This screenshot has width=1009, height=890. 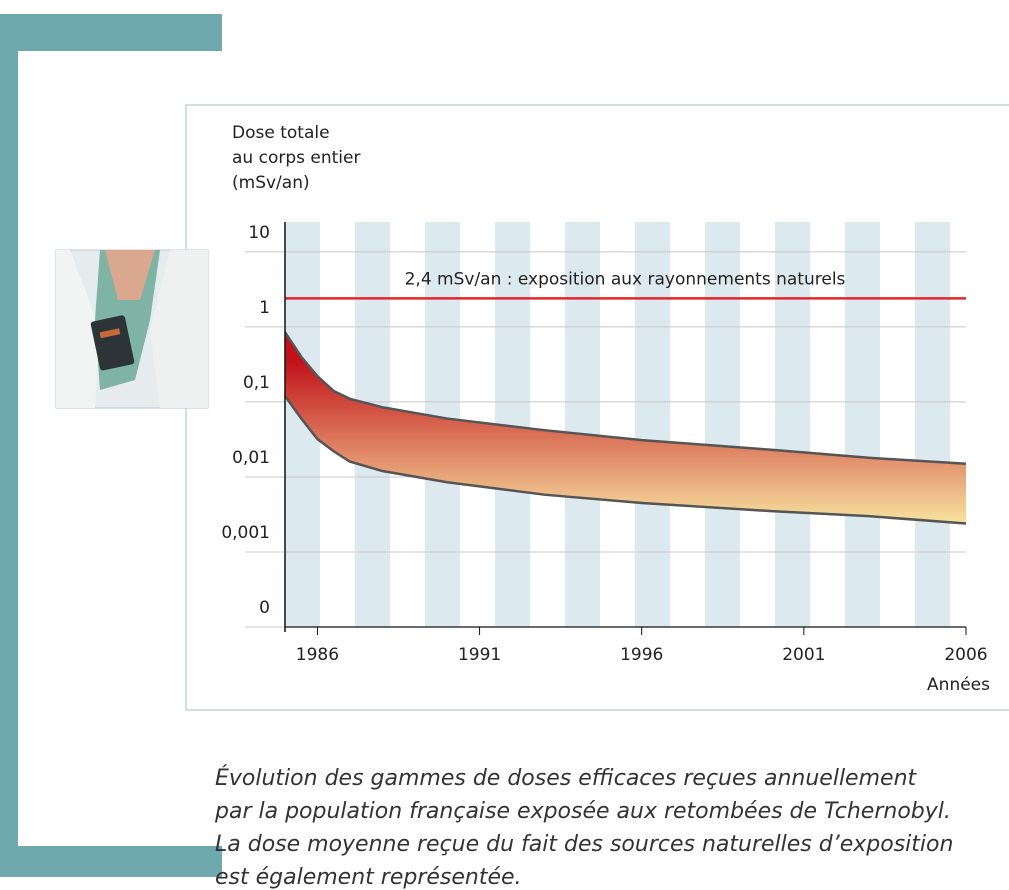 I want to click on y-tick-label: 0,1, so click(x=256, y=383).